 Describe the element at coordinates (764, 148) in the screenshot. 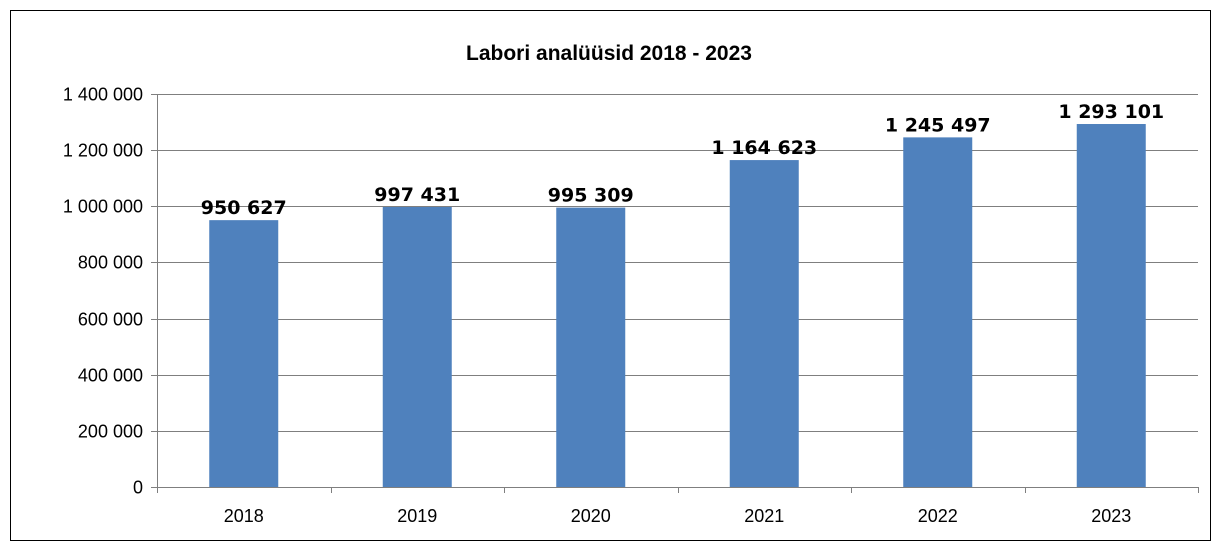

I see `data-label: 1 164 623` at that location.